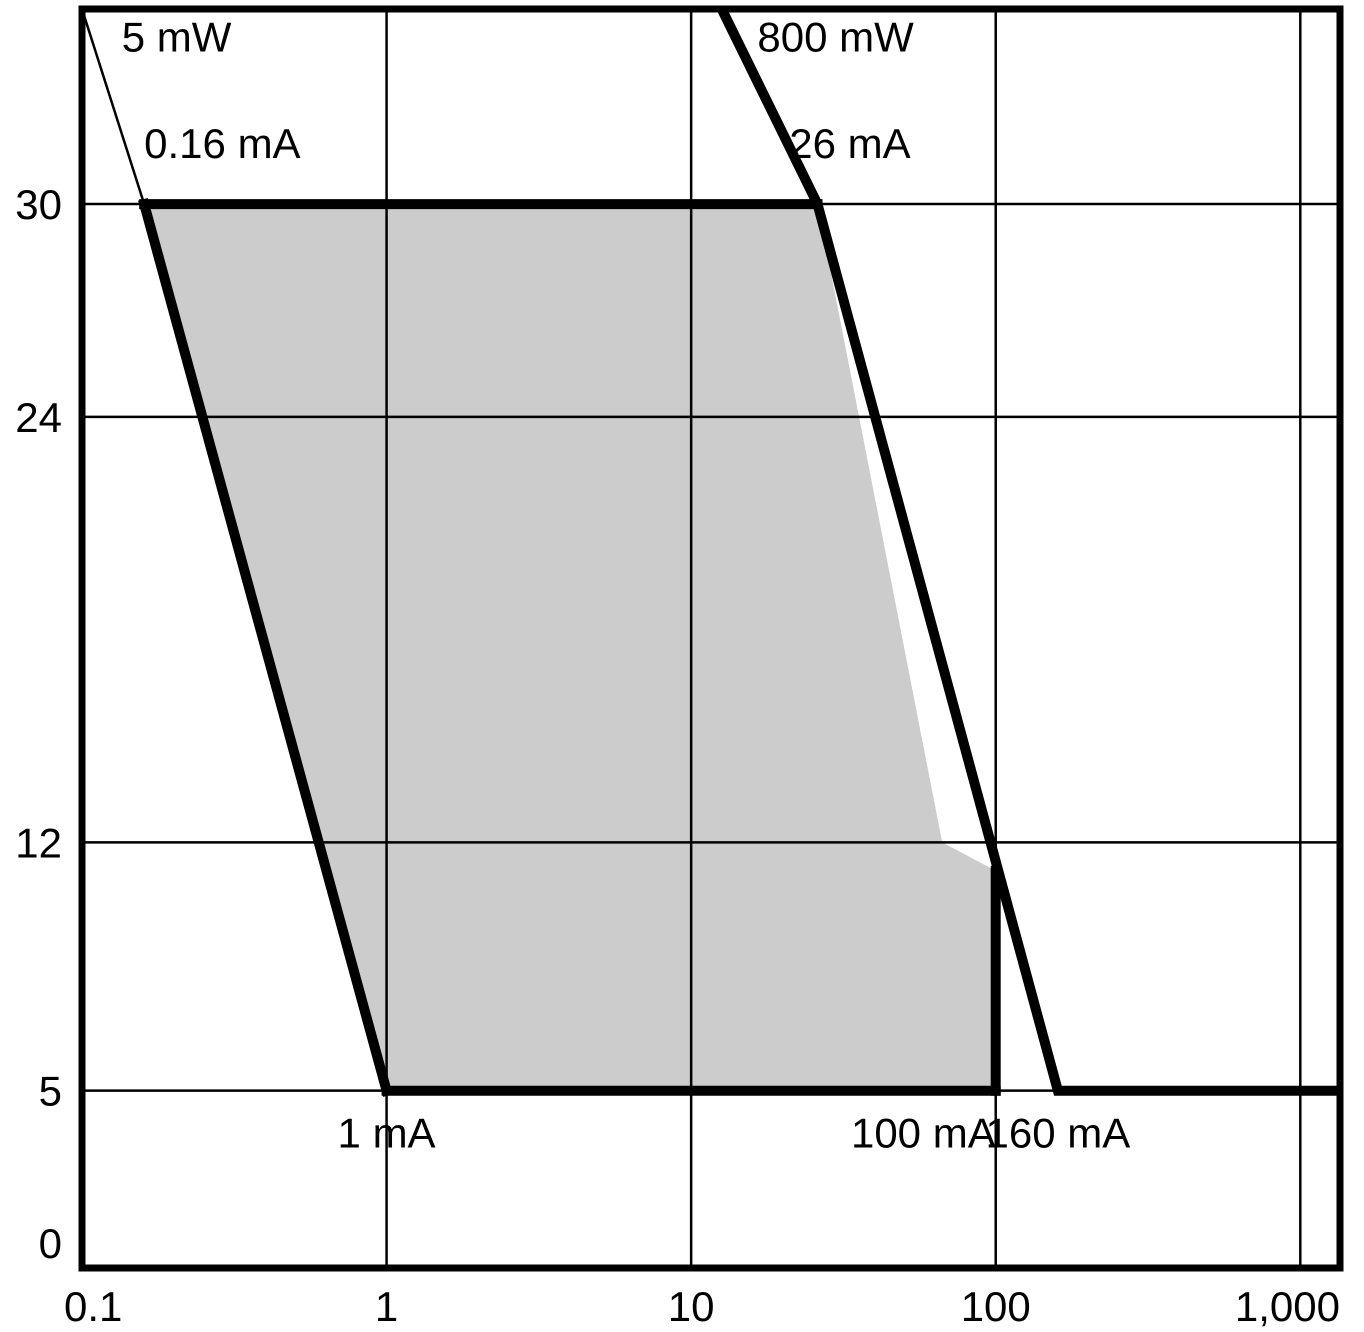  What do you see at coordinates (38, 724) in the screenshot?
I see `y-tick-labels: 0 5 12 24 30` at bounding box center [38, 724].